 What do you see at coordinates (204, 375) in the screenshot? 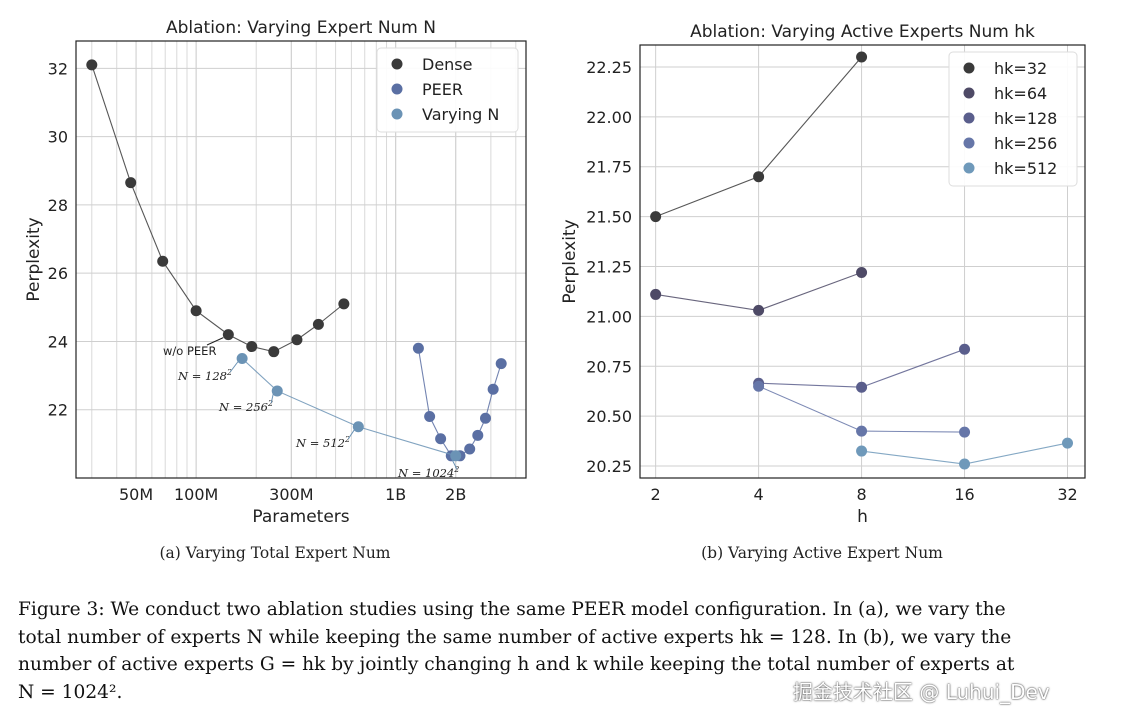
I see `annotation-label: N = 1282` at bounding box center [204, 375].